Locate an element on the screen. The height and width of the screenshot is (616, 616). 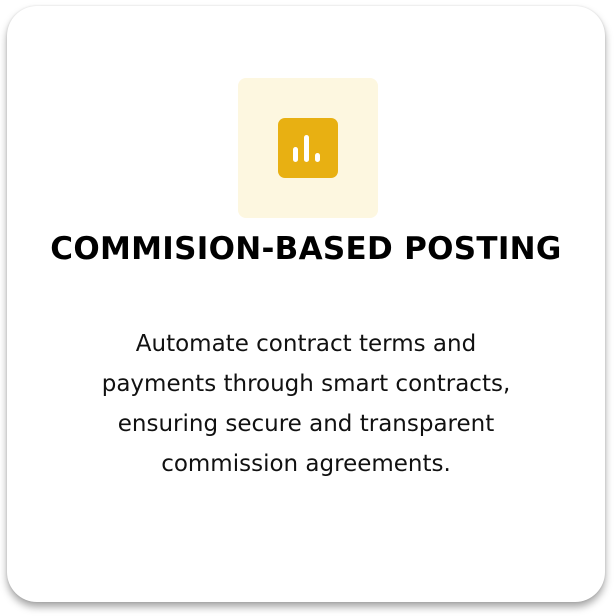
icon-container is located at coordinates (308, 148).